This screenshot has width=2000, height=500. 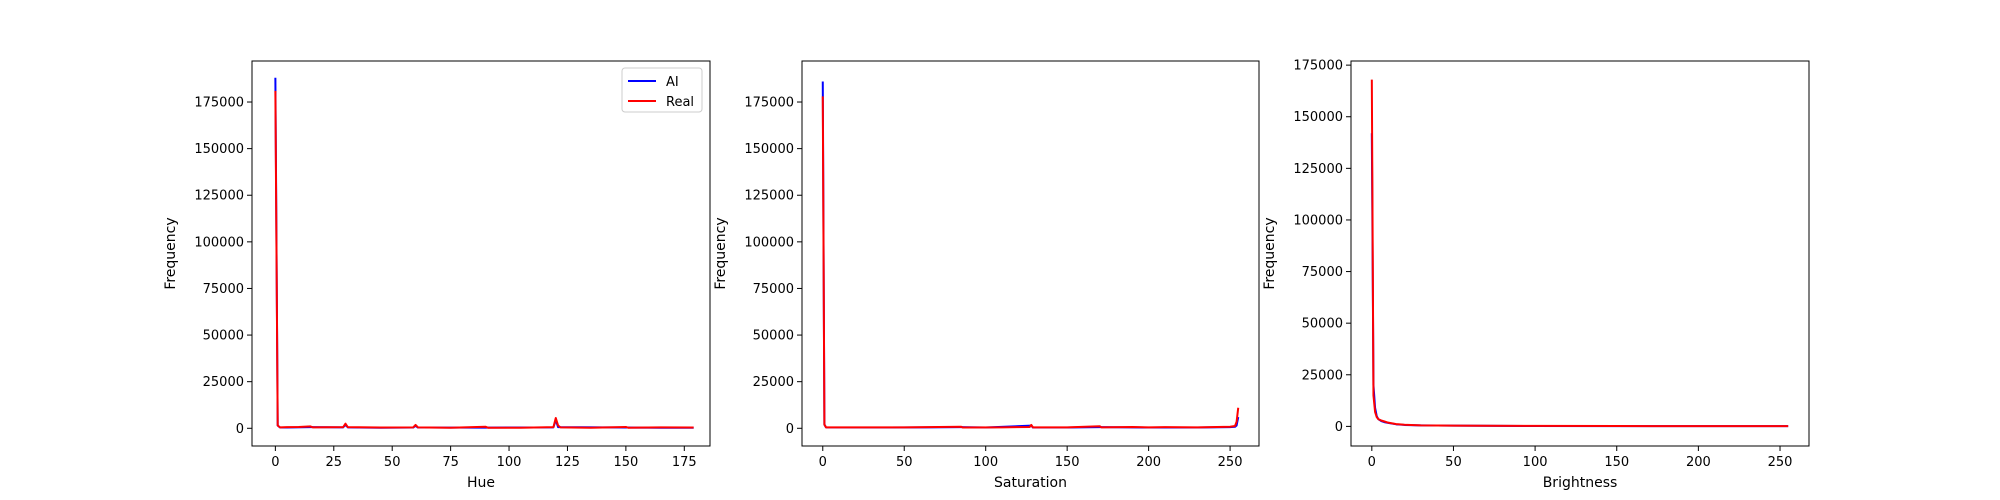 What do you see at coordinates (567, 462) in the screenshot?
I see `x-tick-label: 125` at bounding box center [567, 462].